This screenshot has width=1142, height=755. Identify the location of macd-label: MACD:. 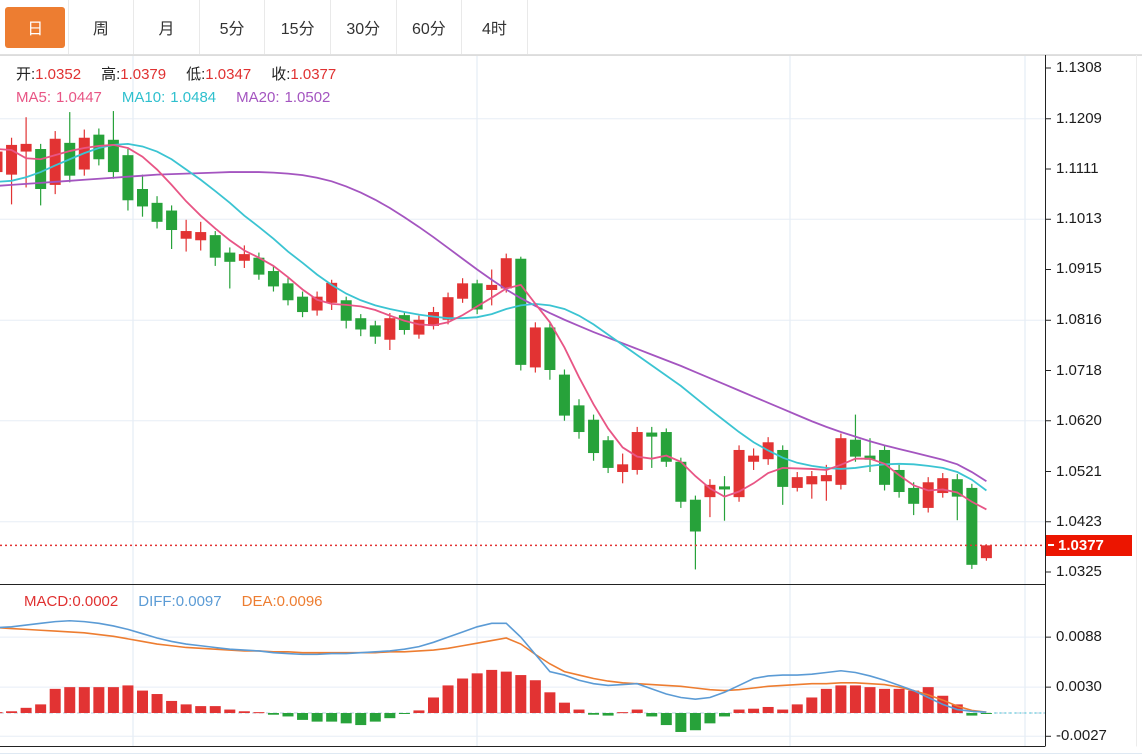
(48, 601).